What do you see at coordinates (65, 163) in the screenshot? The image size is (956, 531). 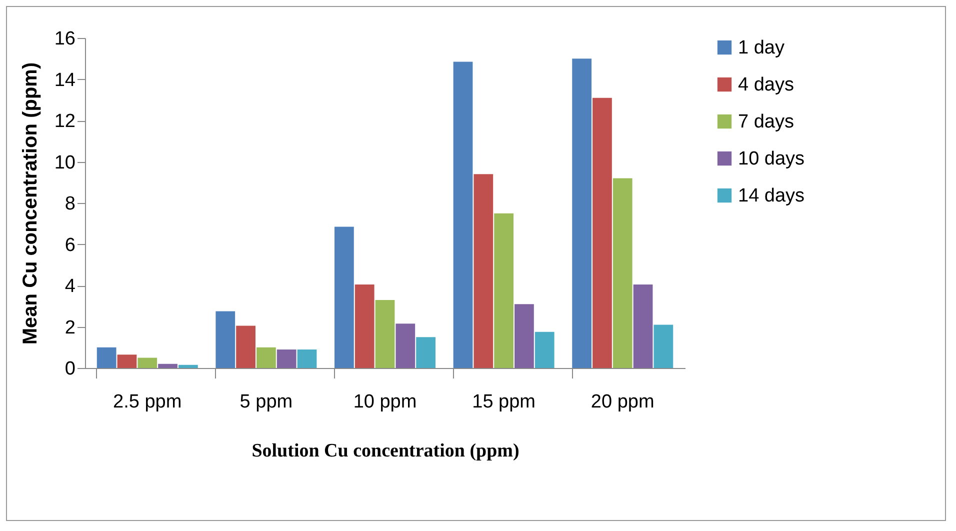 I see `y-tick-label: 10` at bounding box center [65, 163].